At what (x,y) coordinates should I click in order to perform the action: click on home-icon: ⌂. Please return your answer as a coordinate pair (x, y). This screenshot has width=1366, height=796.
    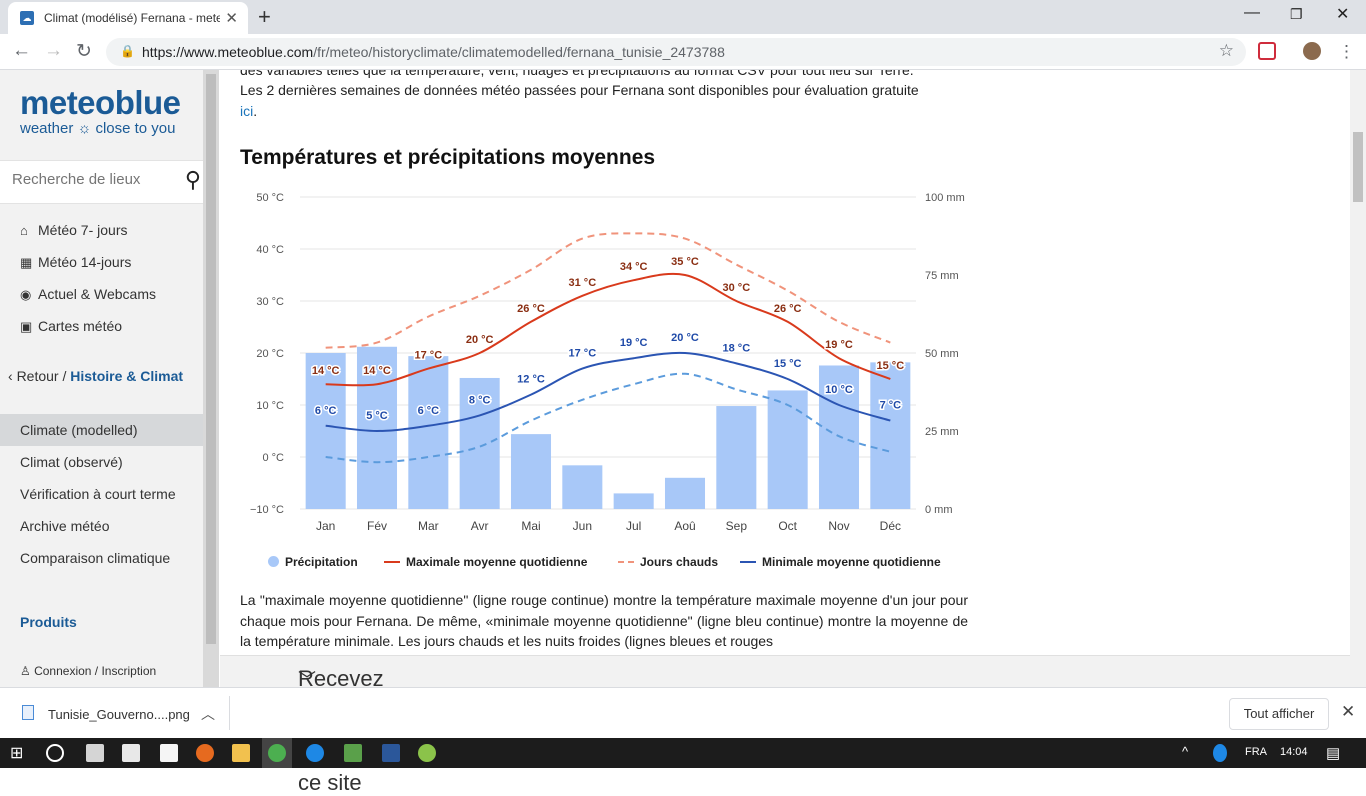
    Looking at the image, I should click on (24, 230).